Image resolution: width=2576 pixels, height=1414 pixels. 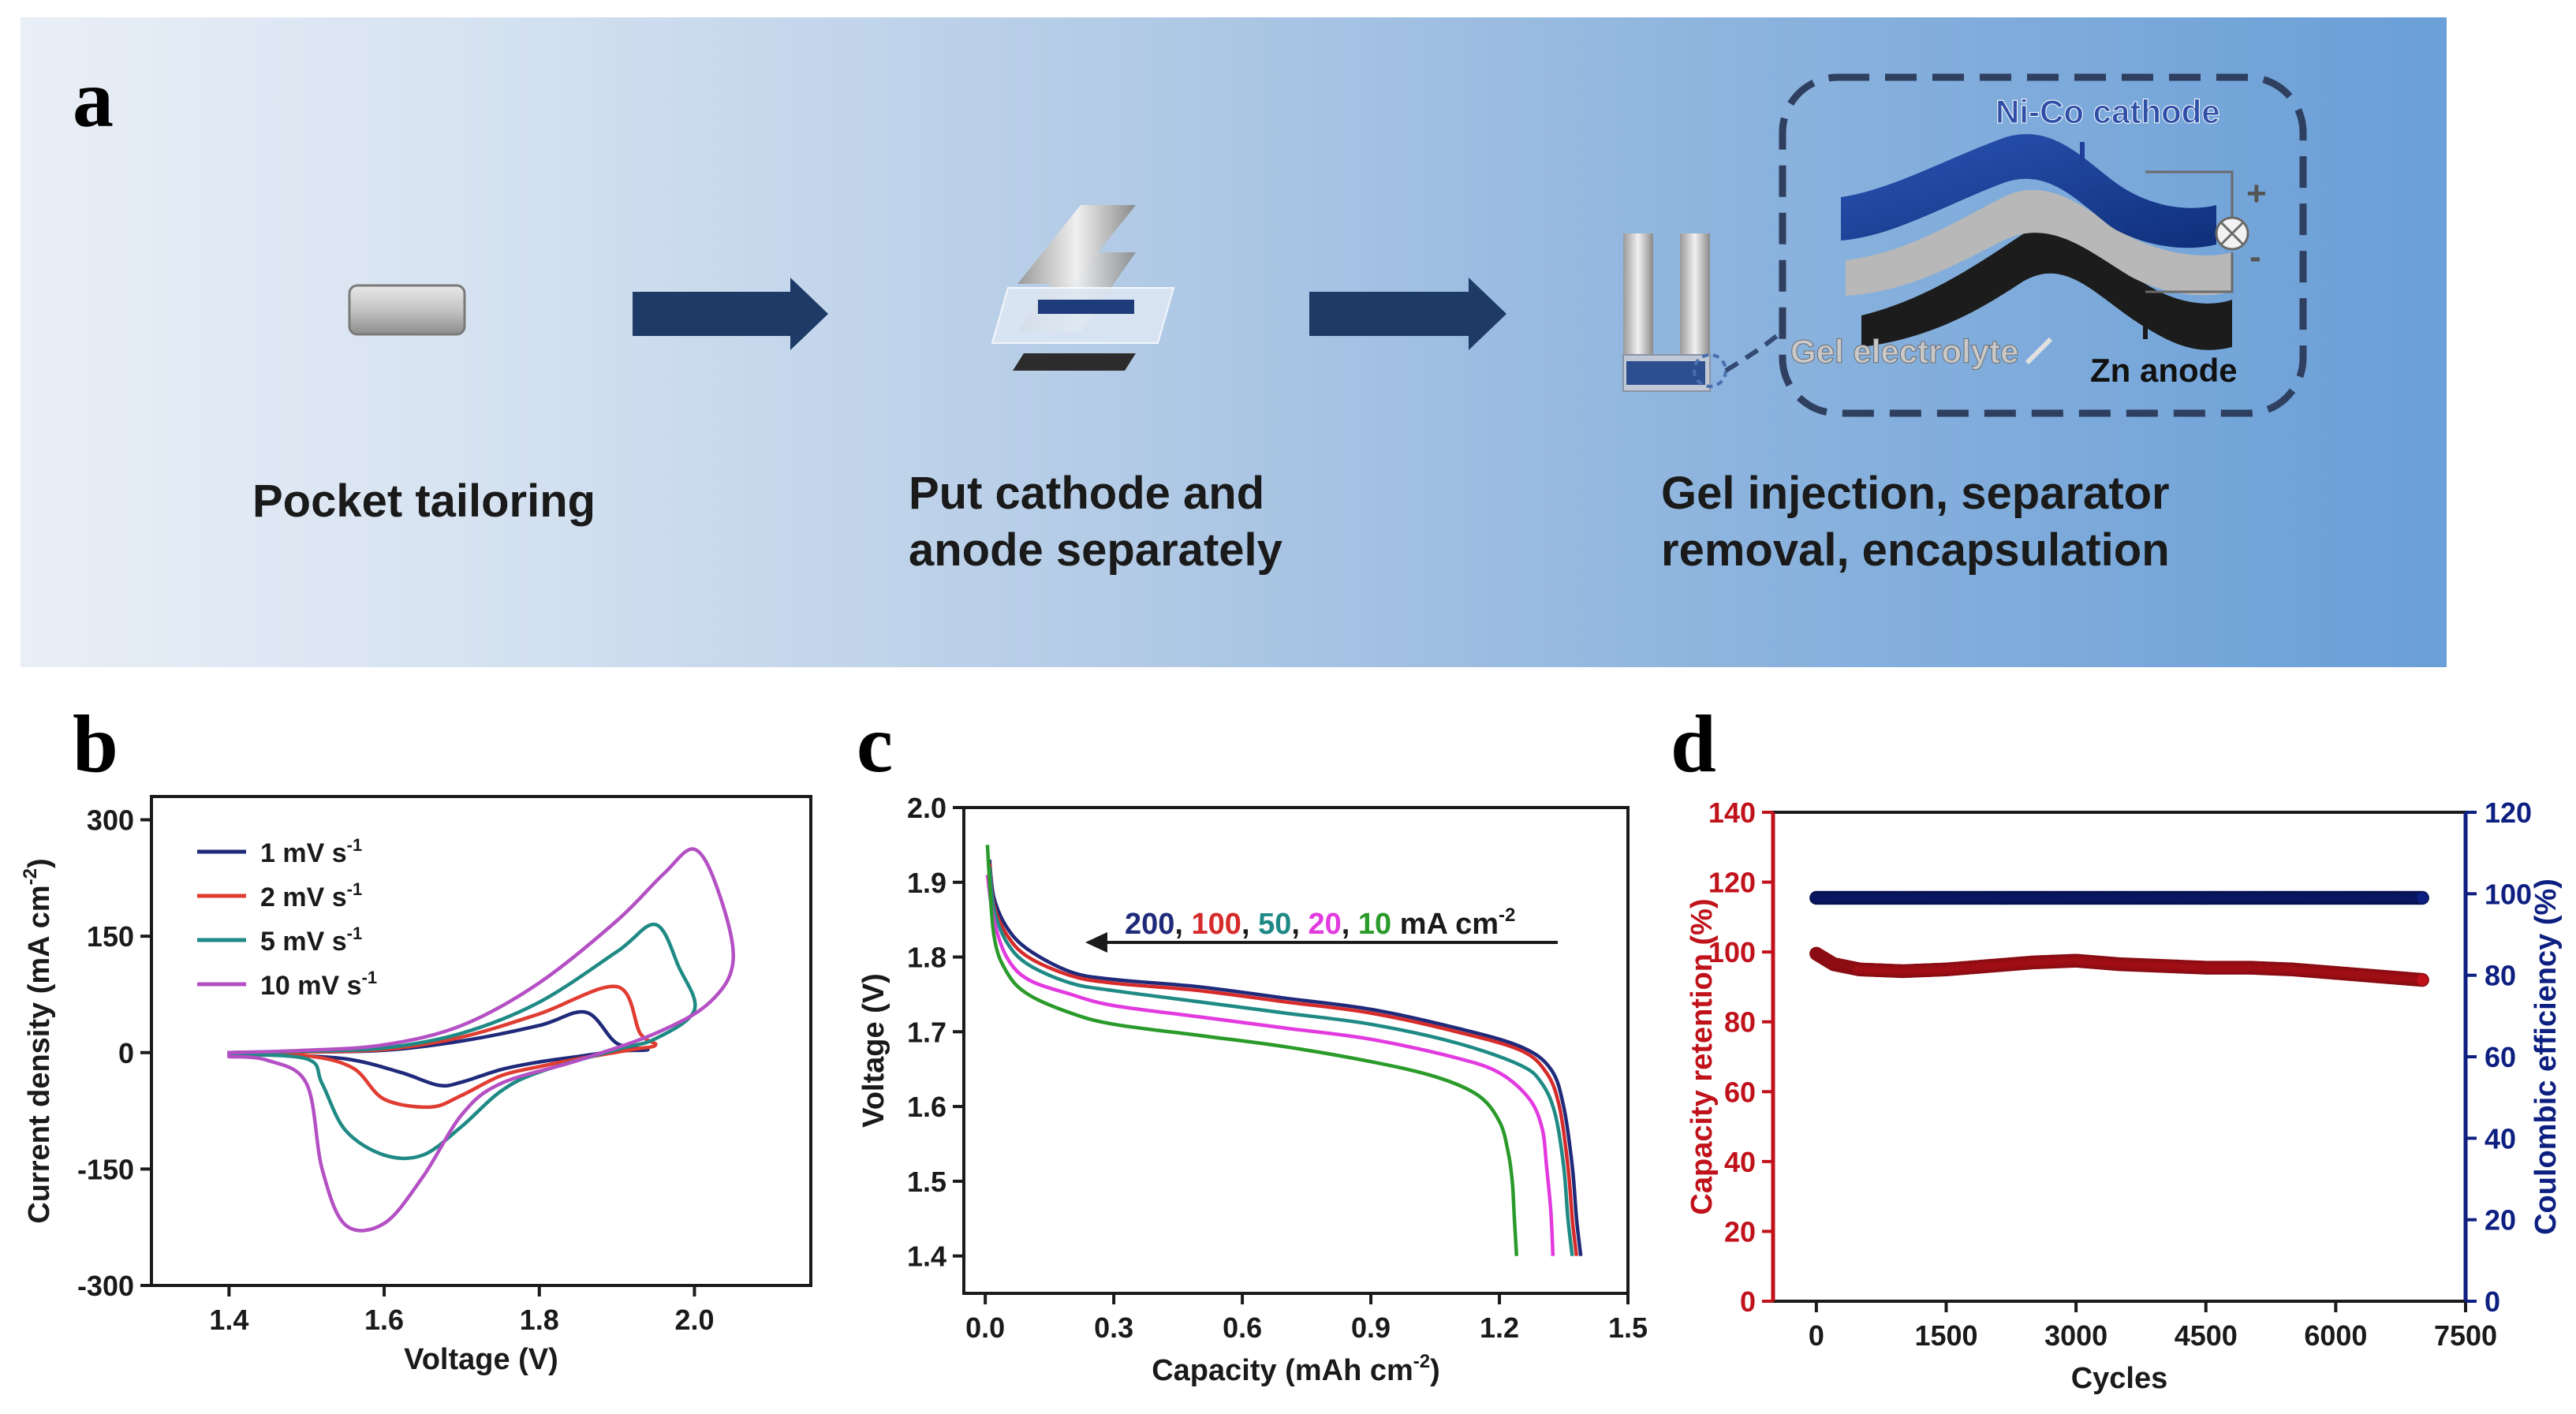 I want to click on cathode-label: Ni-Co cathode, so click(x=2107, y=111).